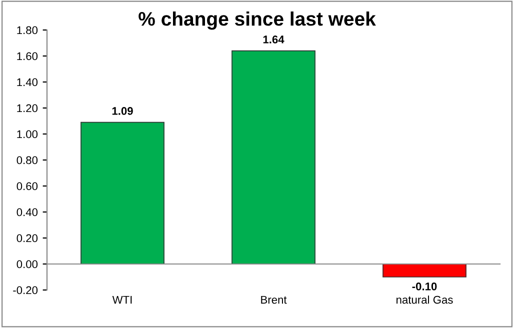 Image resolution: width=514 pixels, height=328 pixels. I want to click on y-tick-label: 0.60, so click(27, 186).